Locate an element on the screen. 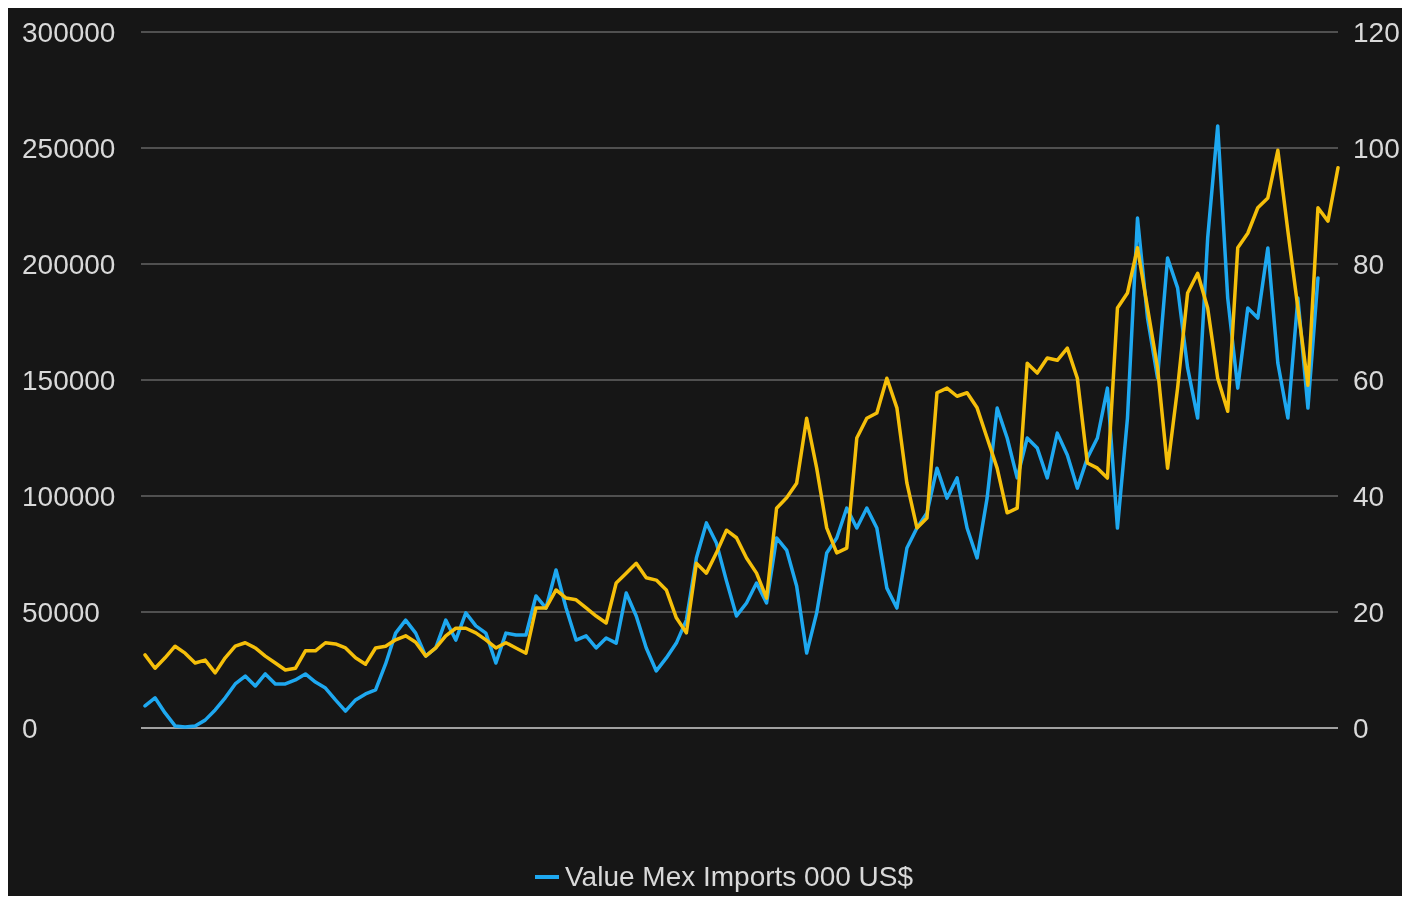 The height and width of the screenshot is (904, 1402). y2-tick-label: 20 is located at coordinates (1369, 612).